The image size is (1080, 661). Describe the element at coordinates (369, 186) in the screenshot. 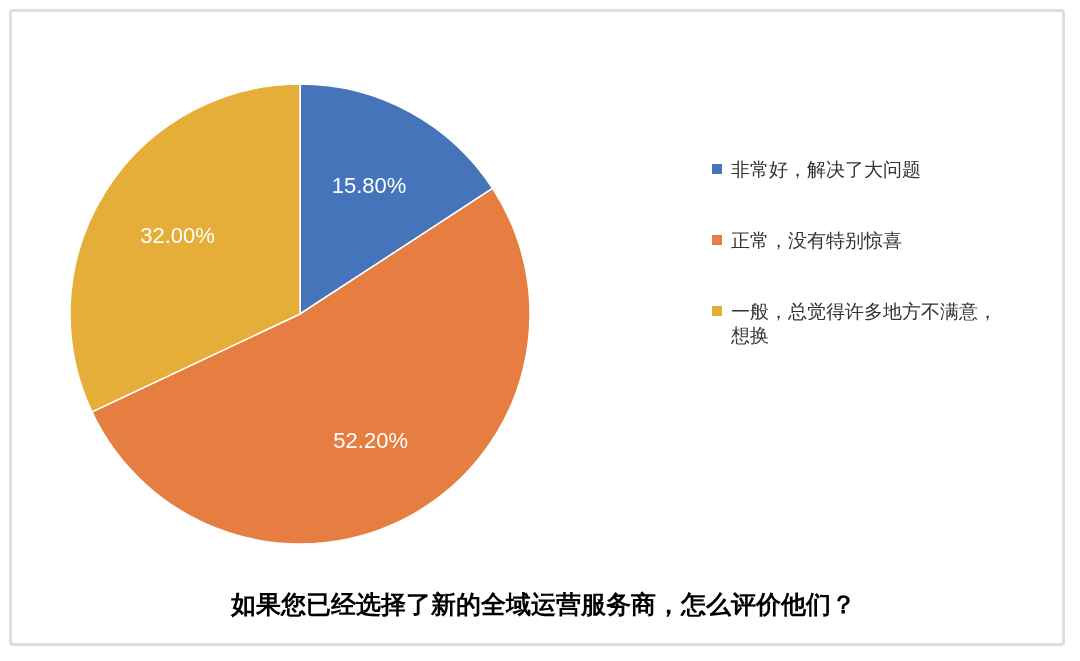

I see `data-label: 15.80%` at that location.